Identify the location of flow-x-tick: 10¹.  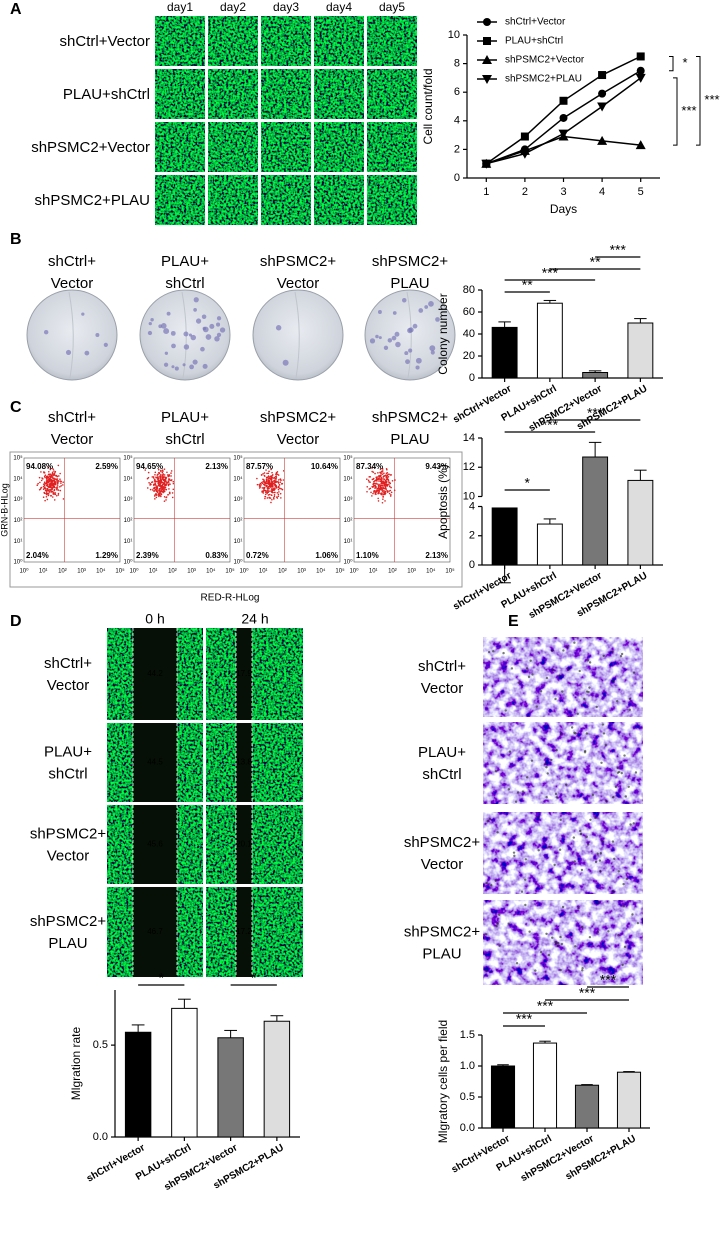
(43, 572).